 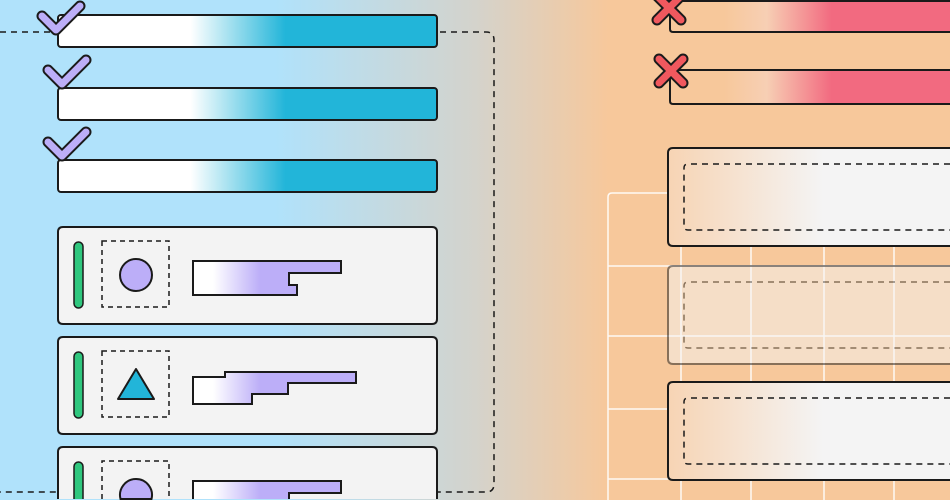 I want to click on icon-placeholder, so click(x=135, y=479).